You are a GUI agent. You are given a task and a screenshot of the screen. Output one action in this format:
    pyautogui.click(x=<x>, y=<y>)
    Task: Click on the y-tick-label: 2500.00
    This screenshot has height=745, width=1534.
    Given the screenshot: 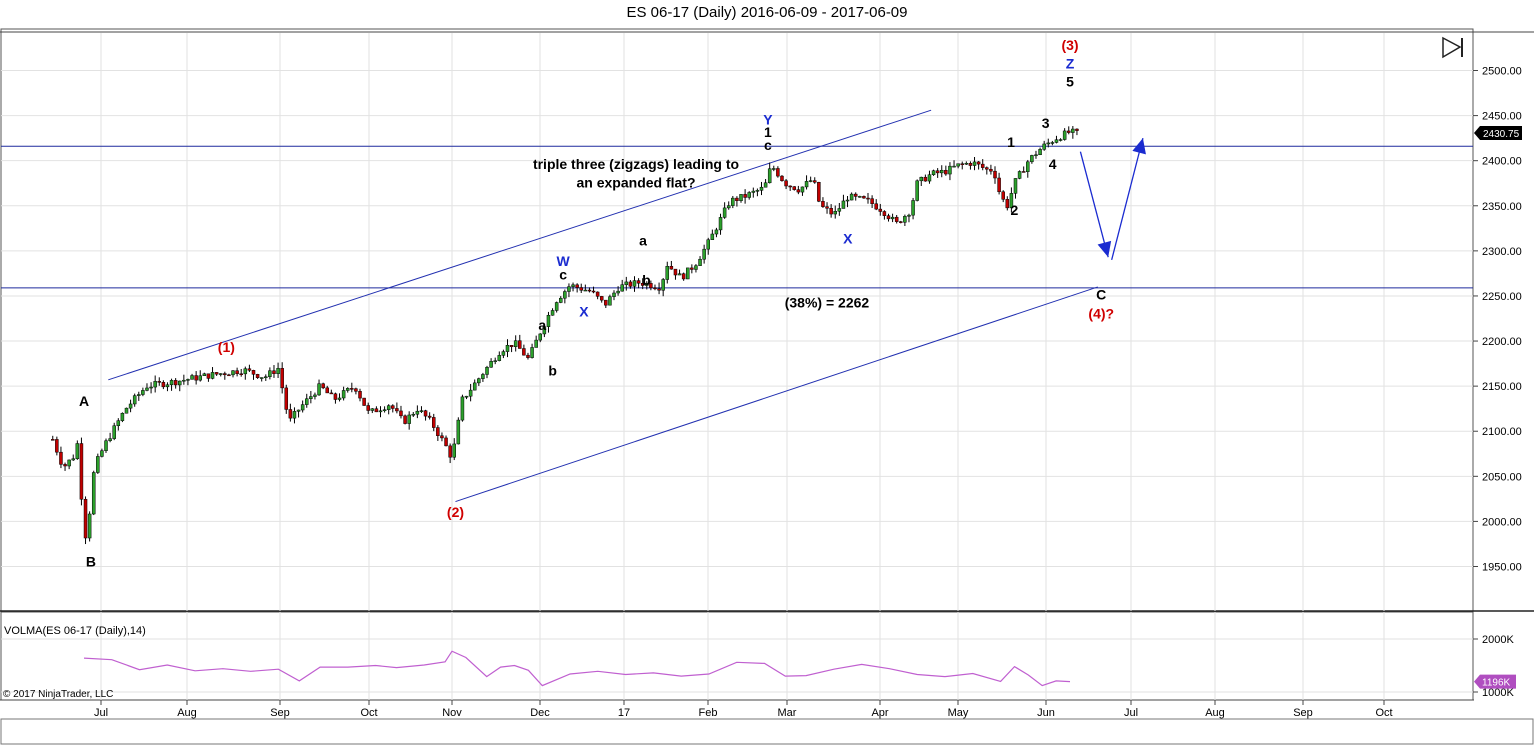 What is the action you would take?
    pyautogui.click(x=1502, y=72)
    